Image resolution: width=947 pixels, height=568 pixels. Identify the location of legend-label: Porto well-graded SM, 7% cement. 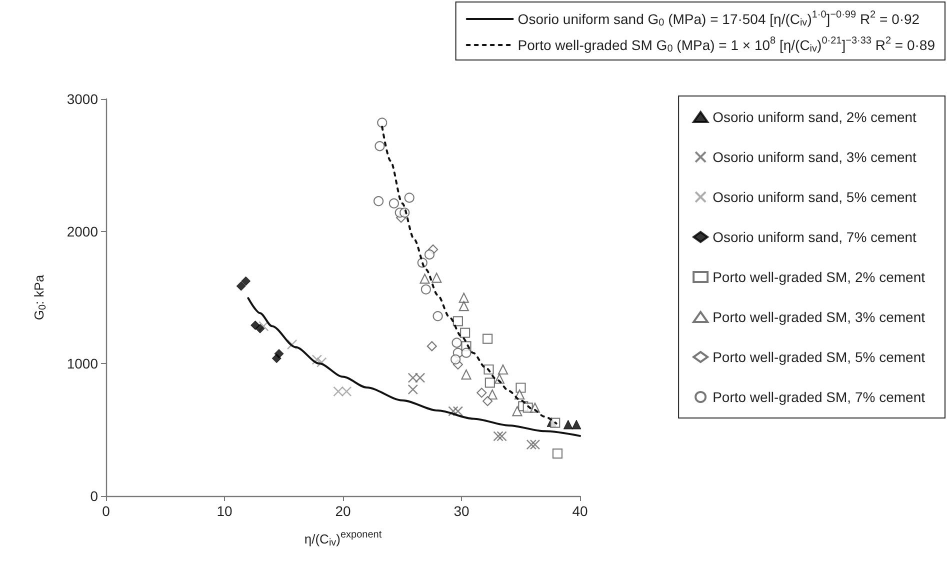
(819, 397).